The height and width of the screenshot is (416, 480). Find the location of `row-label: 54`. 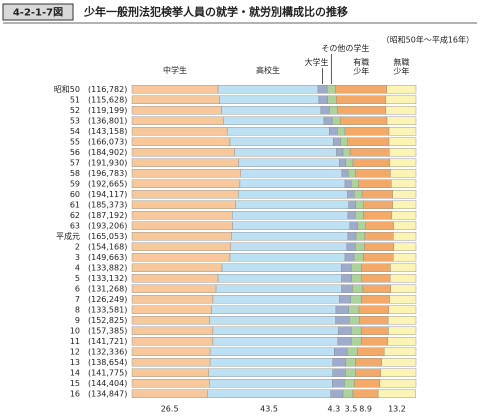

row-label: 54 is located at coordinates (75, 131).